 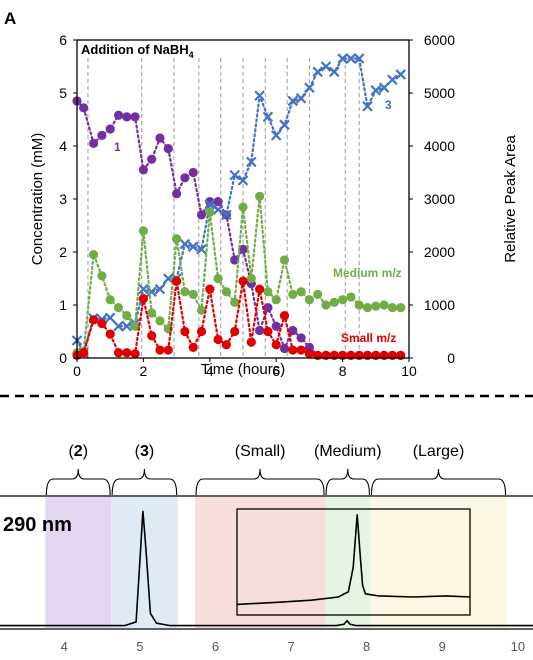 What do you see at coordinates (64, 646) in the screenshot?
I see `chromatogram-x-tick-label: 4` at bounding box center [64, 646].